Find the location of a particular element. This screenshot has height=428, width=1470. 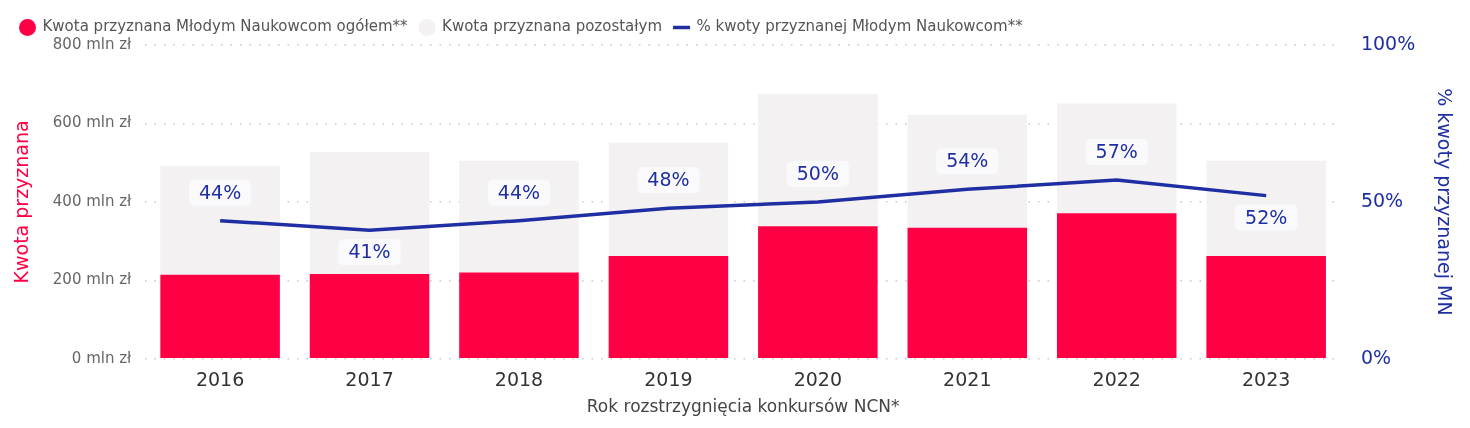

data-label: 54% is located at coordinates (967, 160).